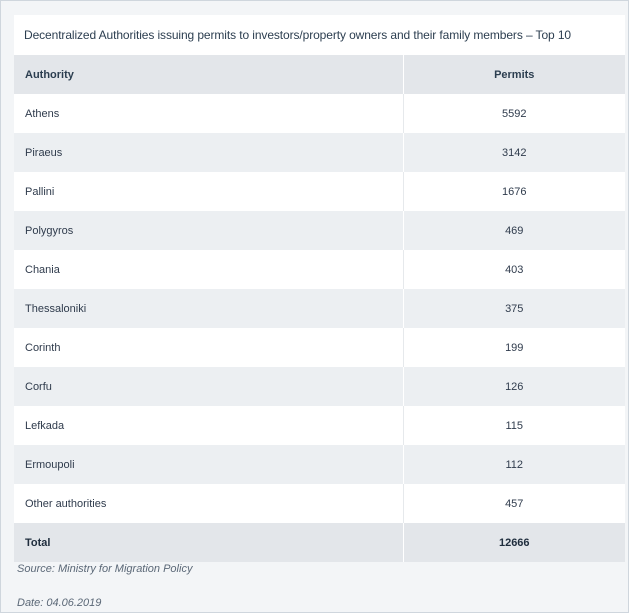 The height and width of the screenshot is (613, 629). I want to click on authority-cell: Athens, so click(209, 113).